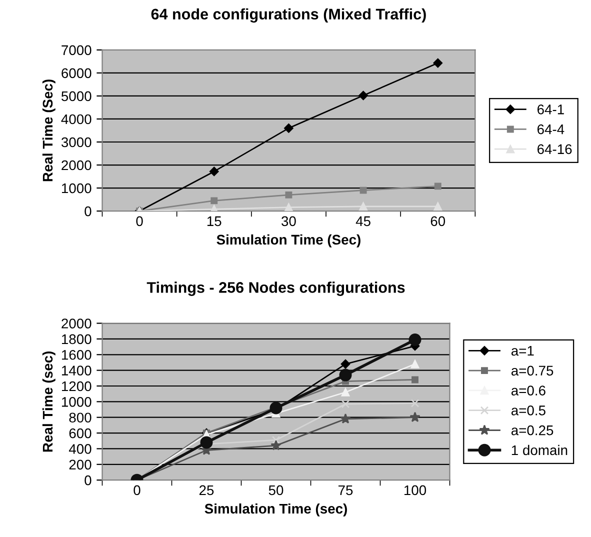  What do you see at coordinates (554, 149) in the screenshot?
I see `legend-label: 64-16` at bounding box center [554, 149].